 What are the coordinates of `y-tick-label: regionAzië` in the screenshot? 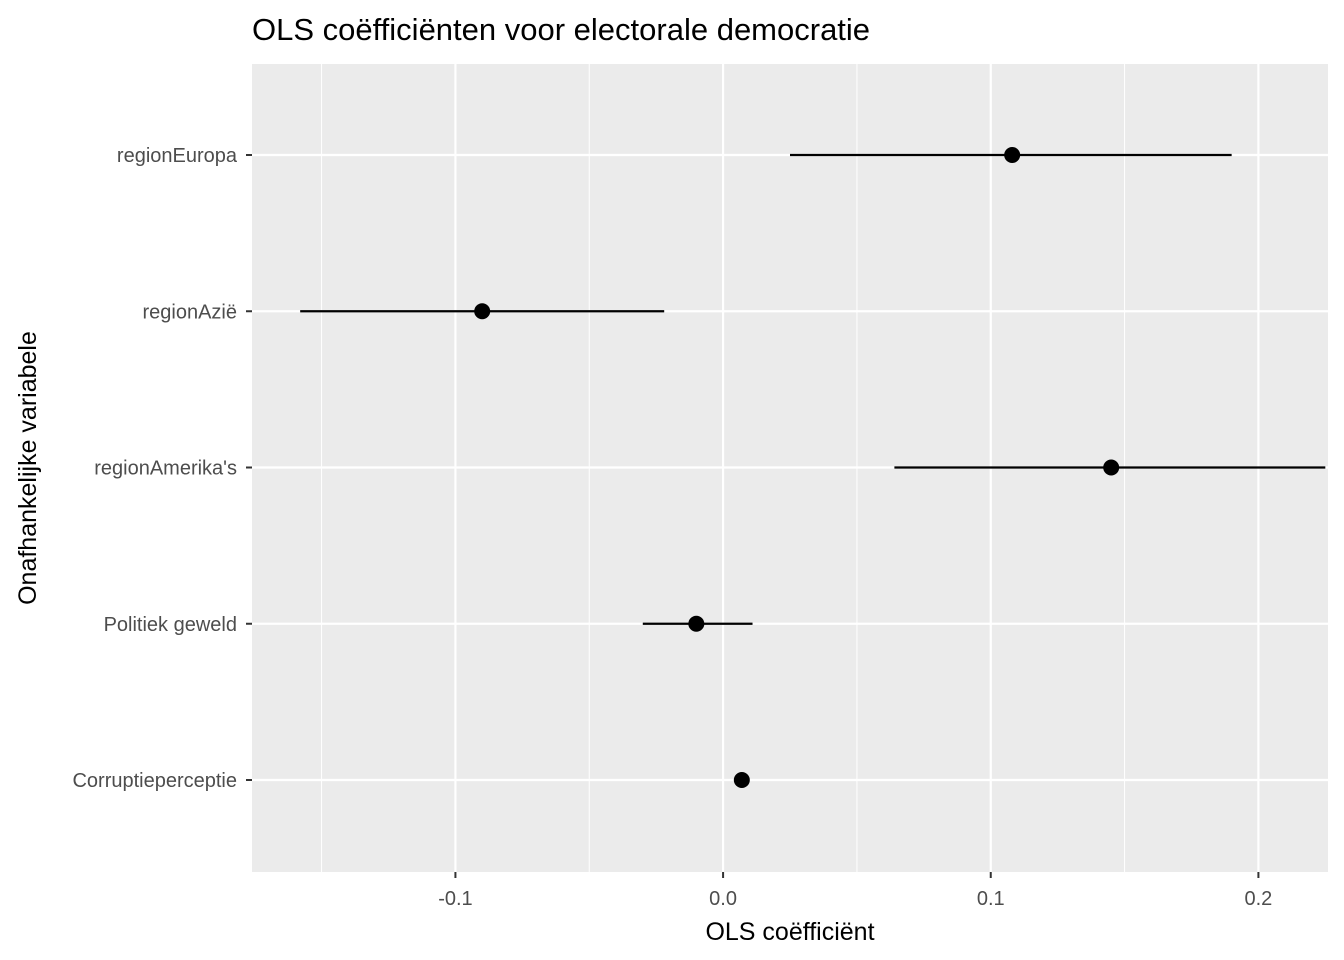 It's located at (189, 312).